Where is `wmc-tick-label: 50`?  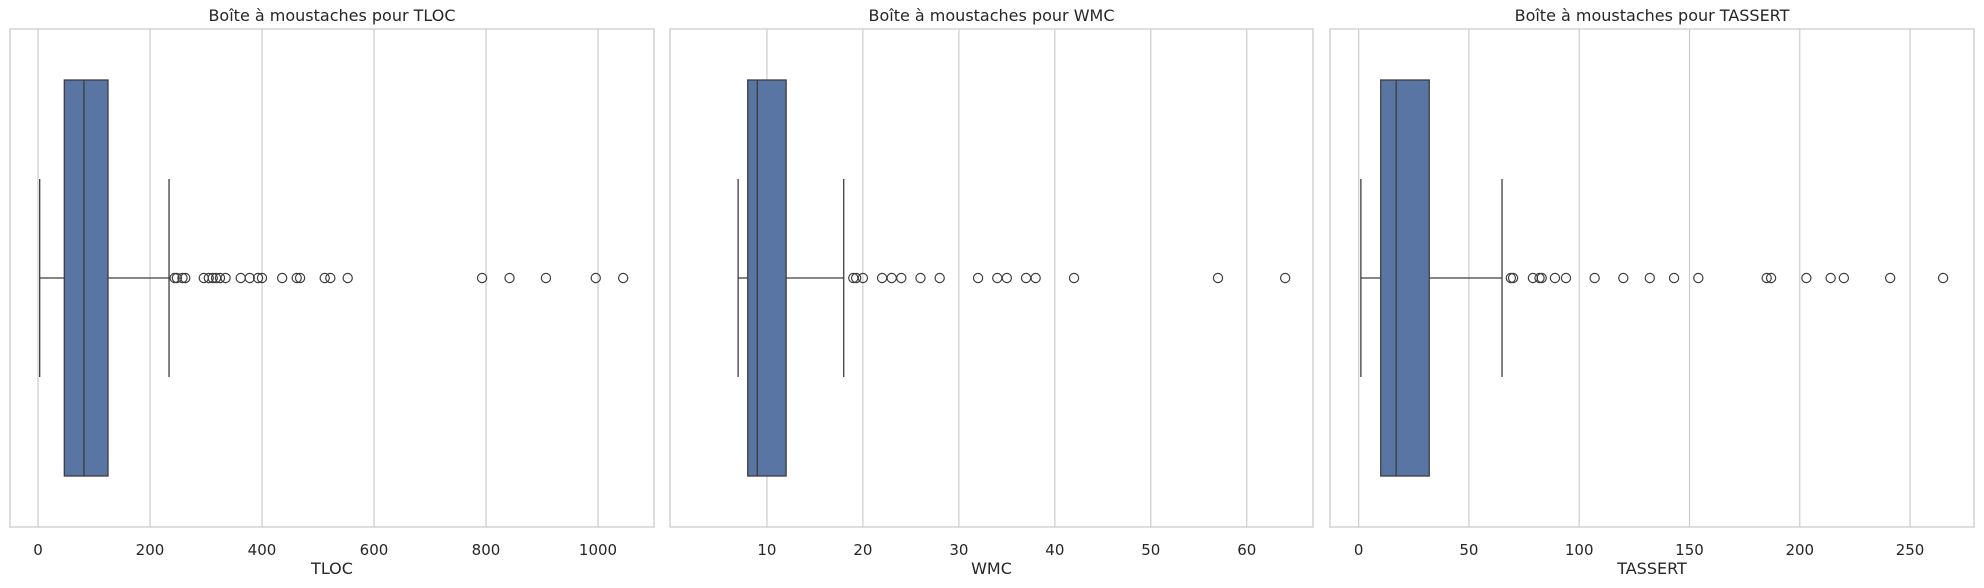 wmc-tick-label: 50 is located at coordinates (1150, 550).